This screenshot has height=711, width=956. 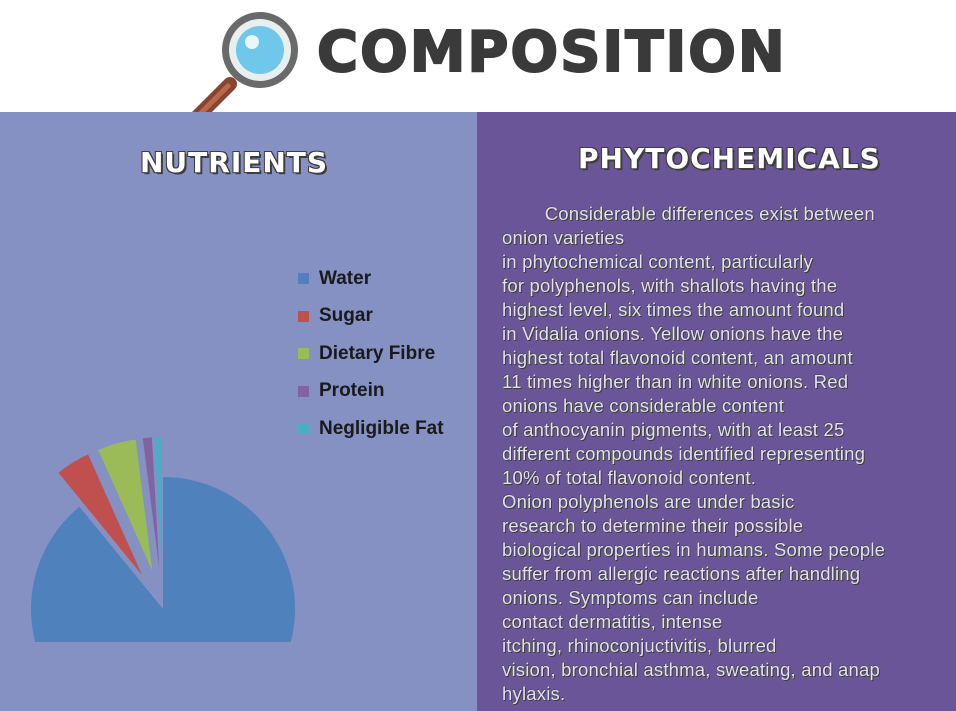 I want to click on legend-swatch-dietary-fibre, so click(x=303, y=354).